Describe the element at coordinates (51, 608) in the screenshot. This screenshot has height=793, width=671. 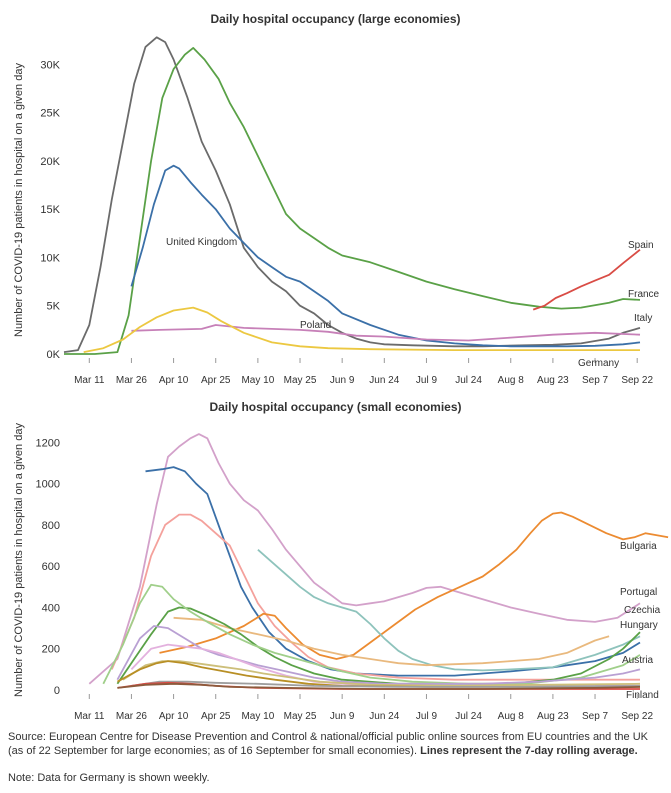
I see `y-tick-label: 400` at that location.